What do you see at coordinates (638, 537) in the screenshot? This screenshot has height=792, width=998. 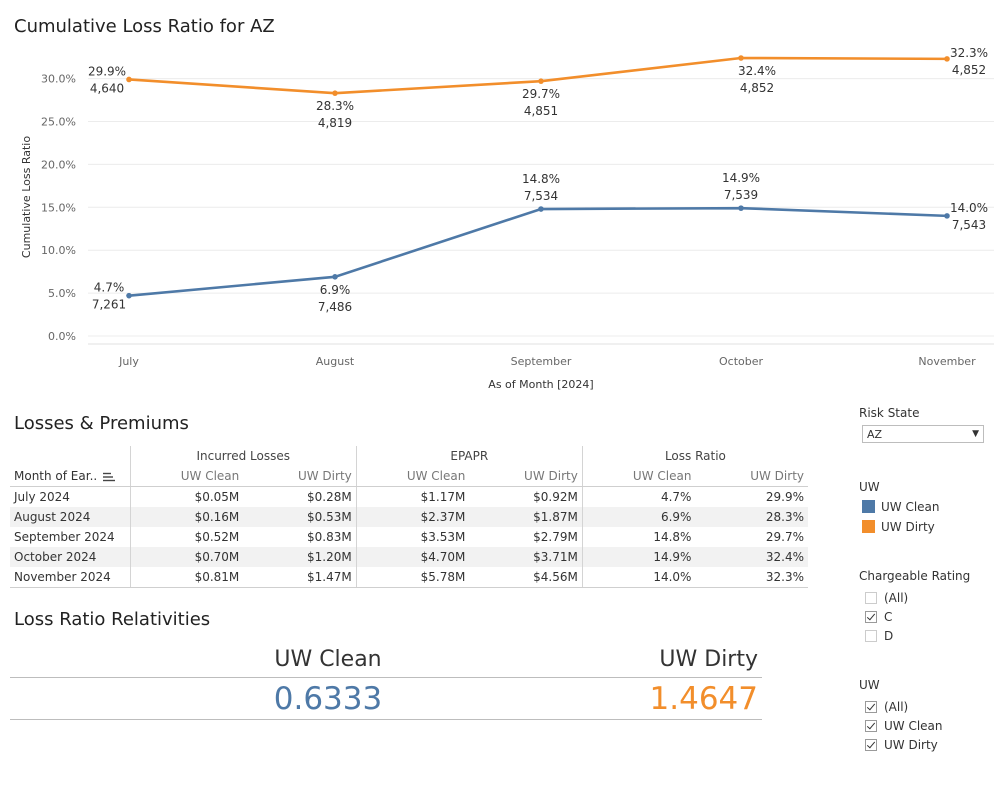 I see `cell-lr-clean: 14.8%` at bounding box center [638, 537].